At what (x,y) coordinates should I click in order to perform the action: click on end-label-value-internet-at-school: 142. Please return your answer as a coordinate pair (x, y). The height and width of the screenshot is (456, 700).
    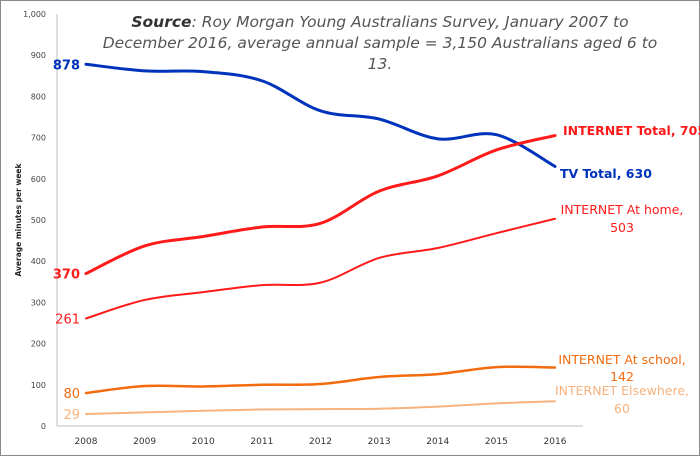
    Looking at the image, I should click on (622, 376).